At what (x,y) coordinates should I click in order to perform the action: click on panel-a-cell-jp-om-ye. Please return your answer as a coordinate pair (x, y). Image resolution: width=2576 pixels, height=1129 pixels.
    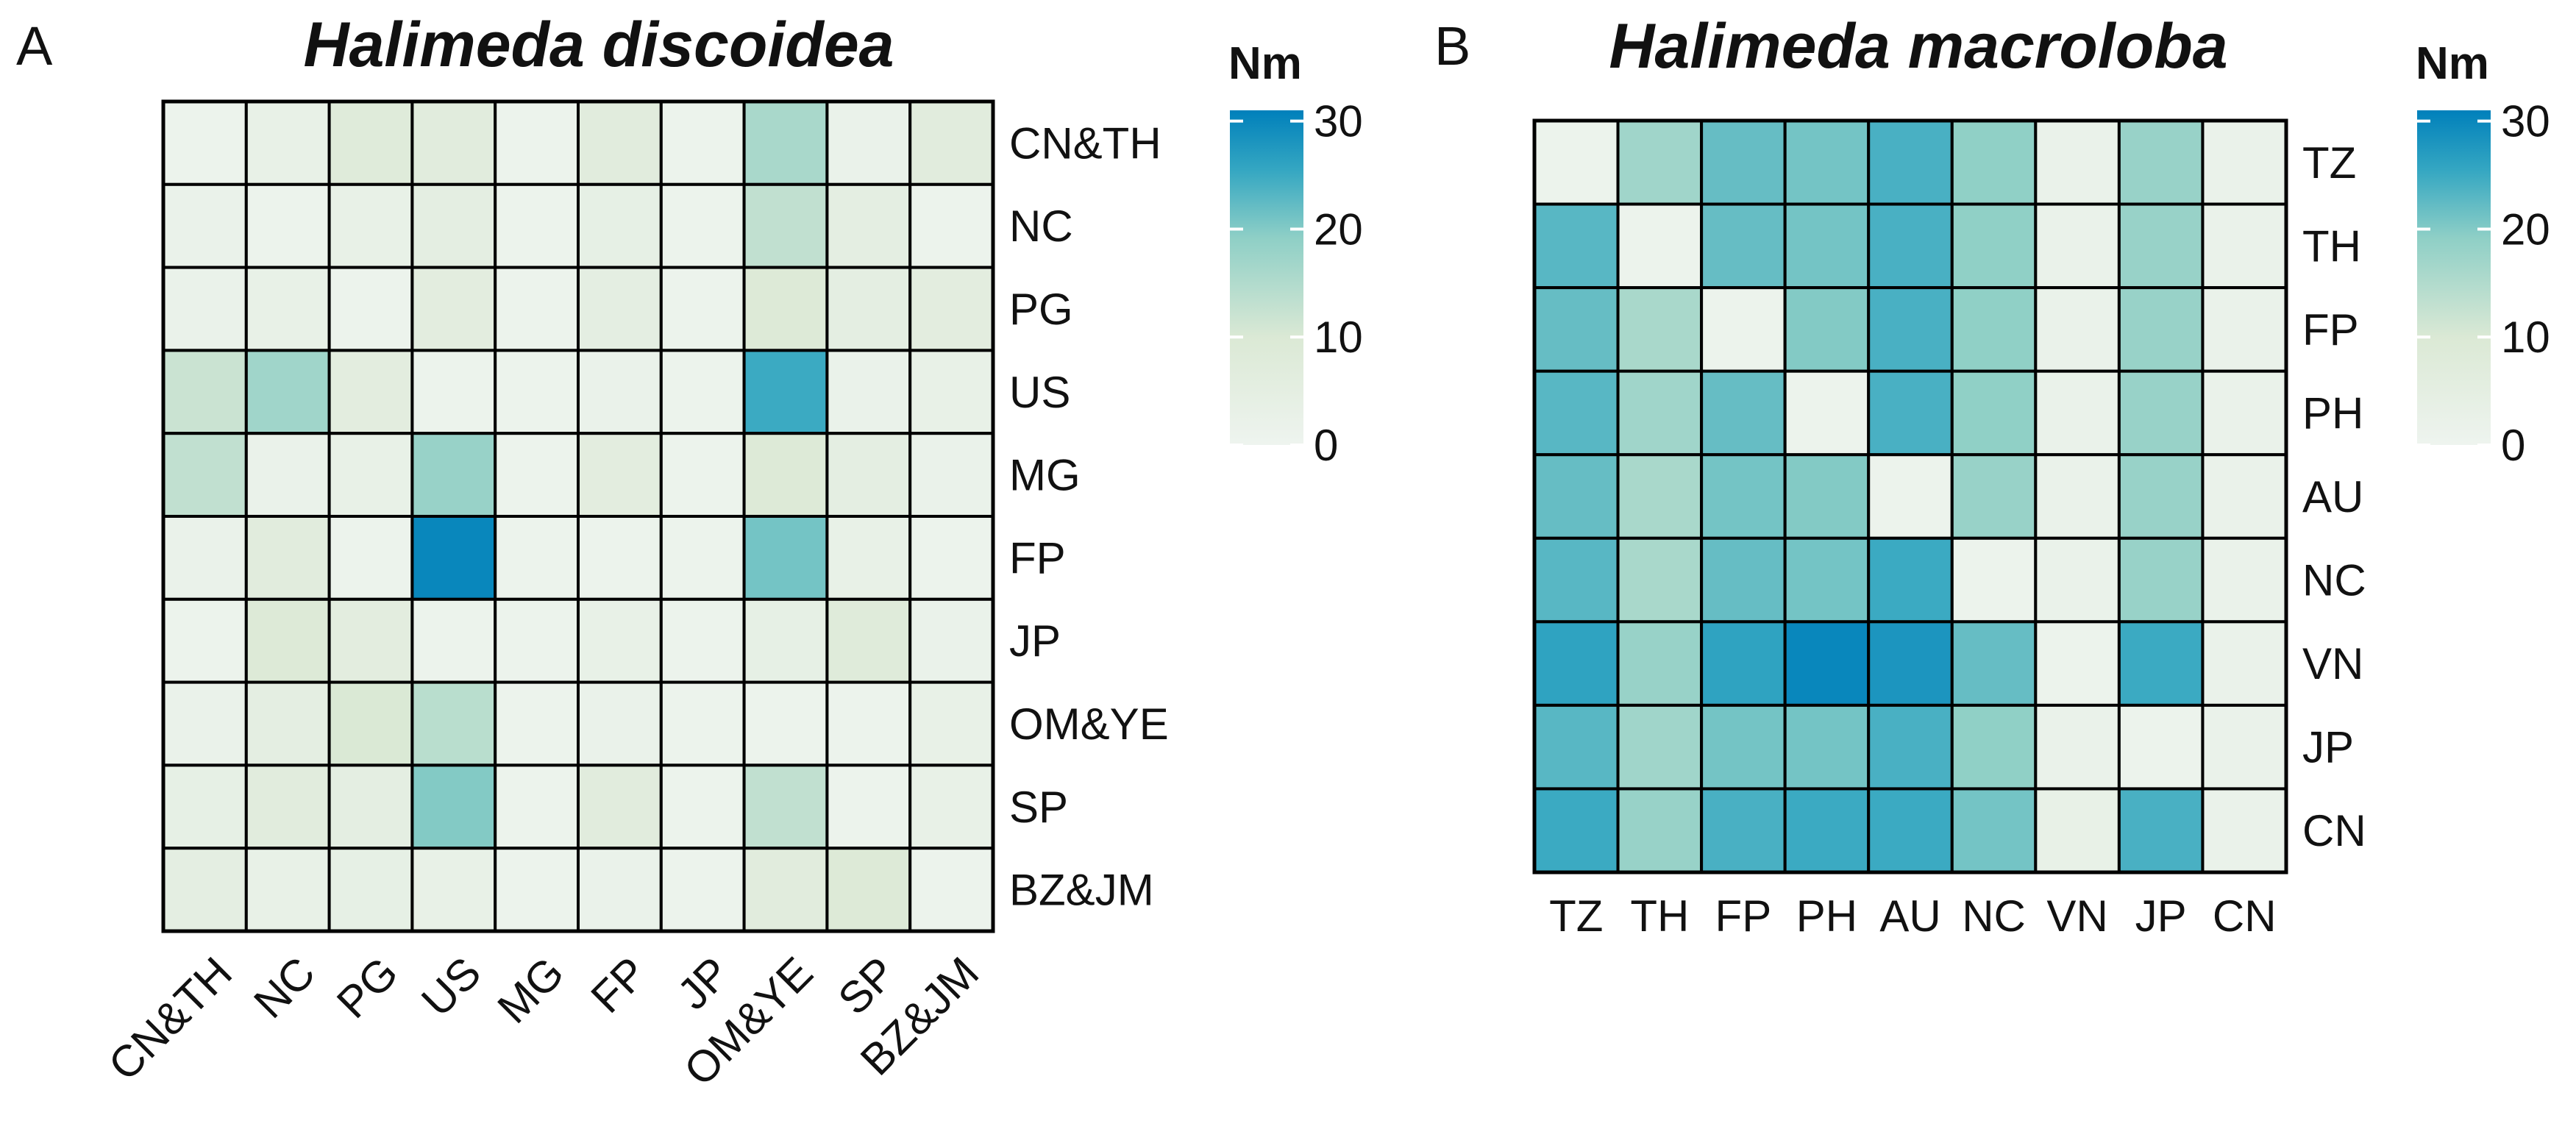
    Looking at the image, I should click on (785, 640).